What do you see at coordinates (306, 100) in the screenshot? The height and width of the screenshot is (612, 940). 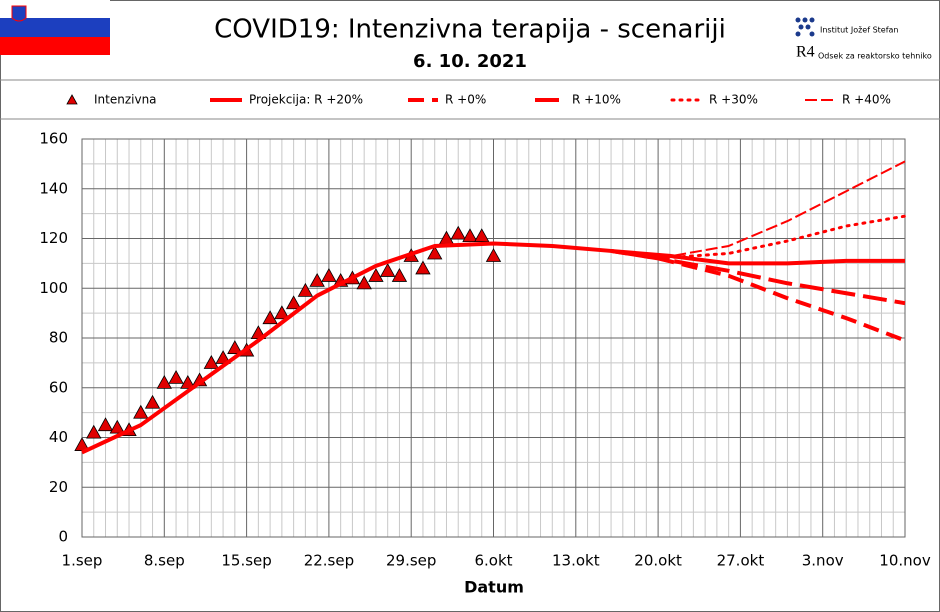 I see `legend-label: Projekcija: R +20%` at bounding box center [306, 100].